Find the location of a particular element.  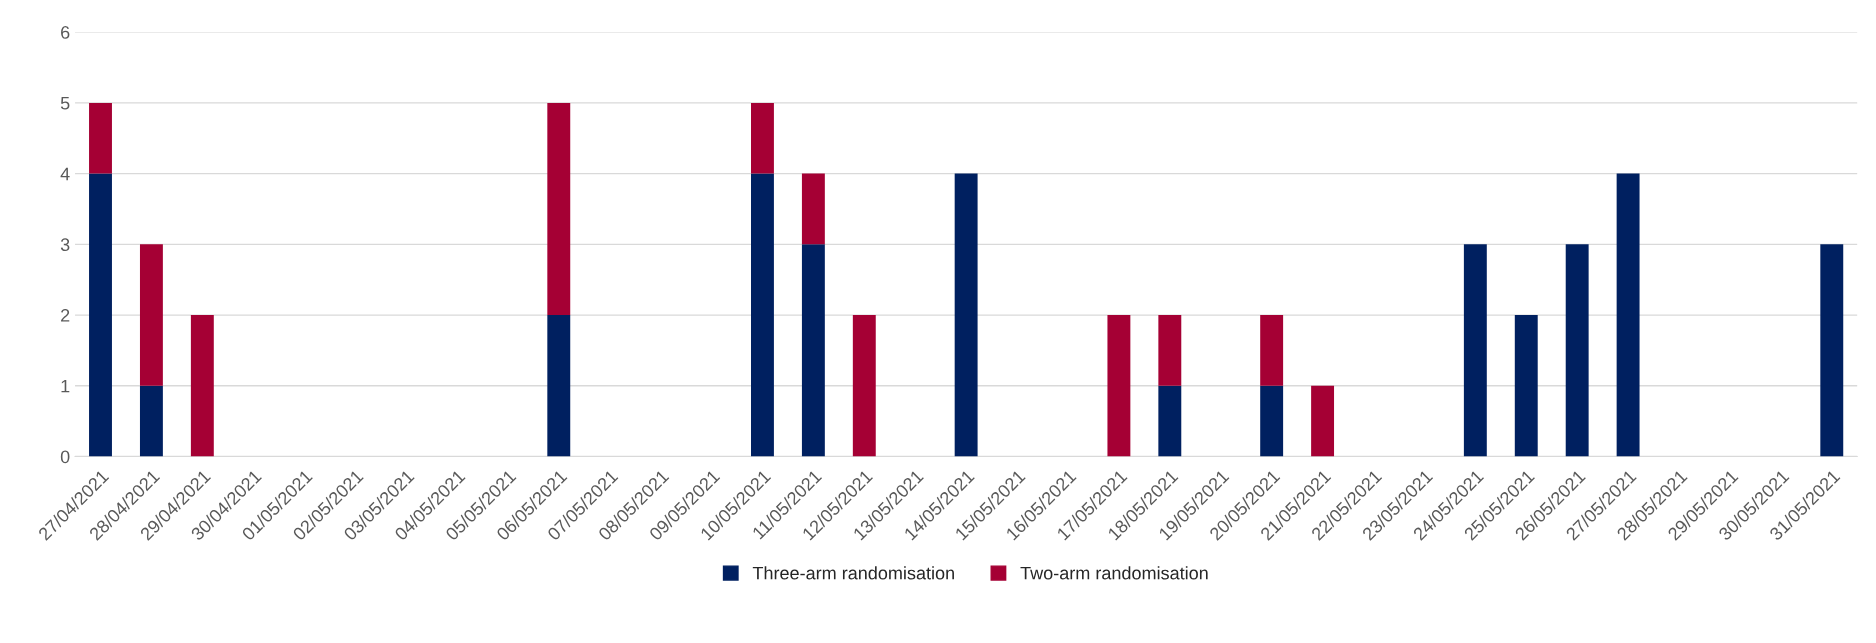

y-tick-label: 4 is located at coordinates (65, 174).